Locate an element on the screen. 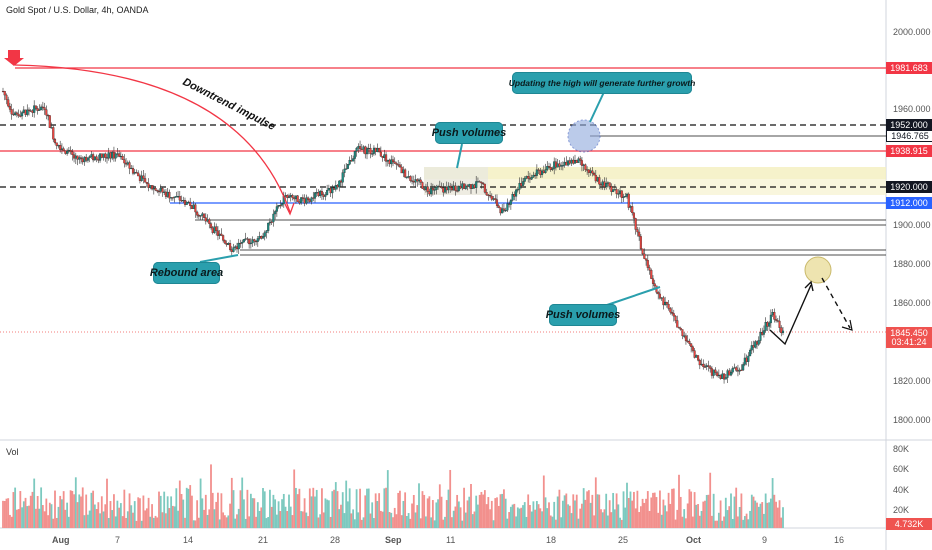  level-label-1912: 1912.000 is located at coordinates (909, 203).